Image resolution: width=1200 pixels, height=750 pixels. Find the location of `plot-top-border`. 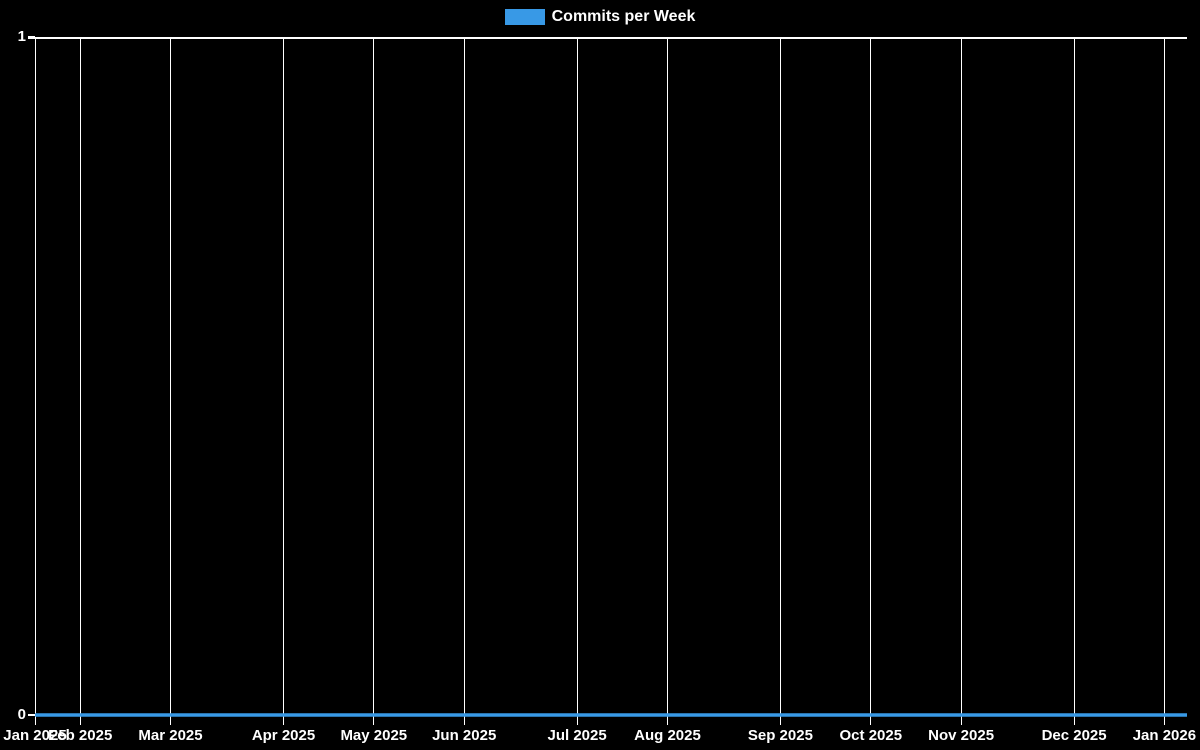

plot-top-border is located at coordinates (607, 38).